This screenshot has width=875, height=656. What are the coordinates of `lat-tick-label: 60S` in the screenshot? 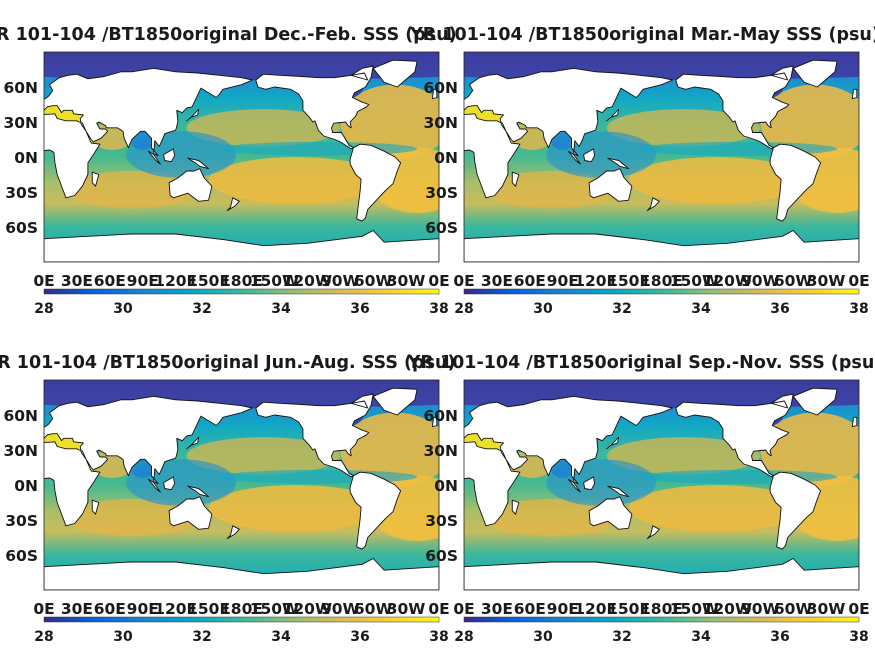 It's located at (21, 556).